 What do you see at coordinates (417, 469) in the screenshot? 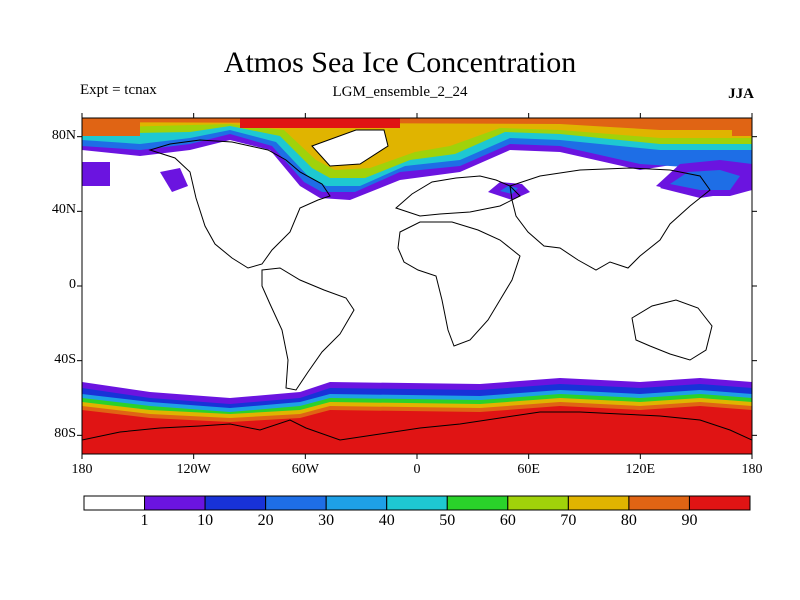
I see `lon-tick-label: 0` at bounding box center [417, 469].